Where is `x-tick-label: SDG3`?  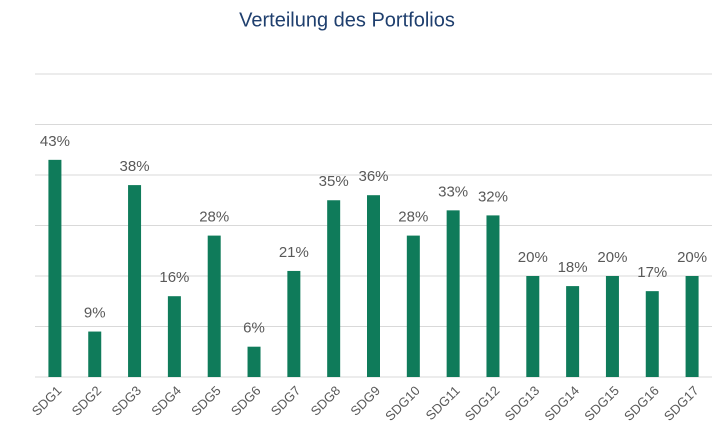
x-tick-label: SDG3 is located at coordinates (126, 401).